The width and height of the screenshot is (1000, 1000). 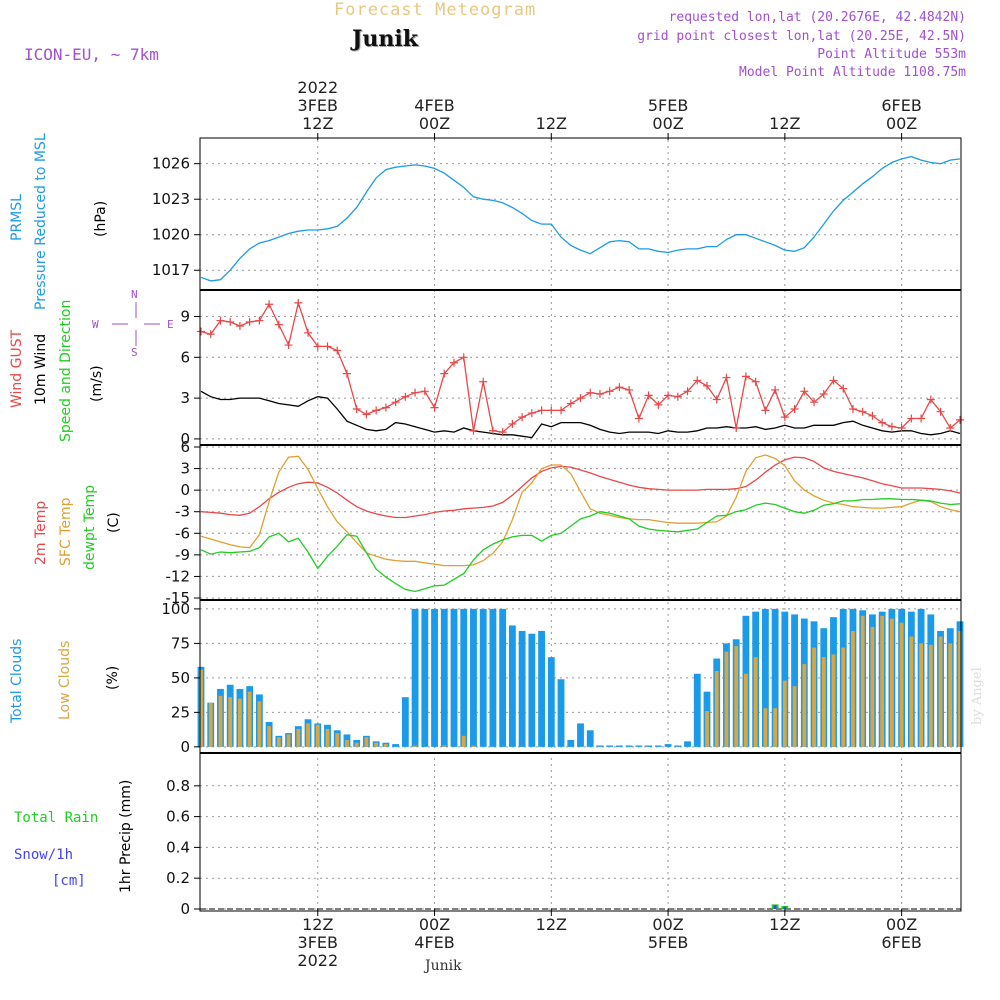 I want to click on wind-speed-line, so click(x=580, y=414).